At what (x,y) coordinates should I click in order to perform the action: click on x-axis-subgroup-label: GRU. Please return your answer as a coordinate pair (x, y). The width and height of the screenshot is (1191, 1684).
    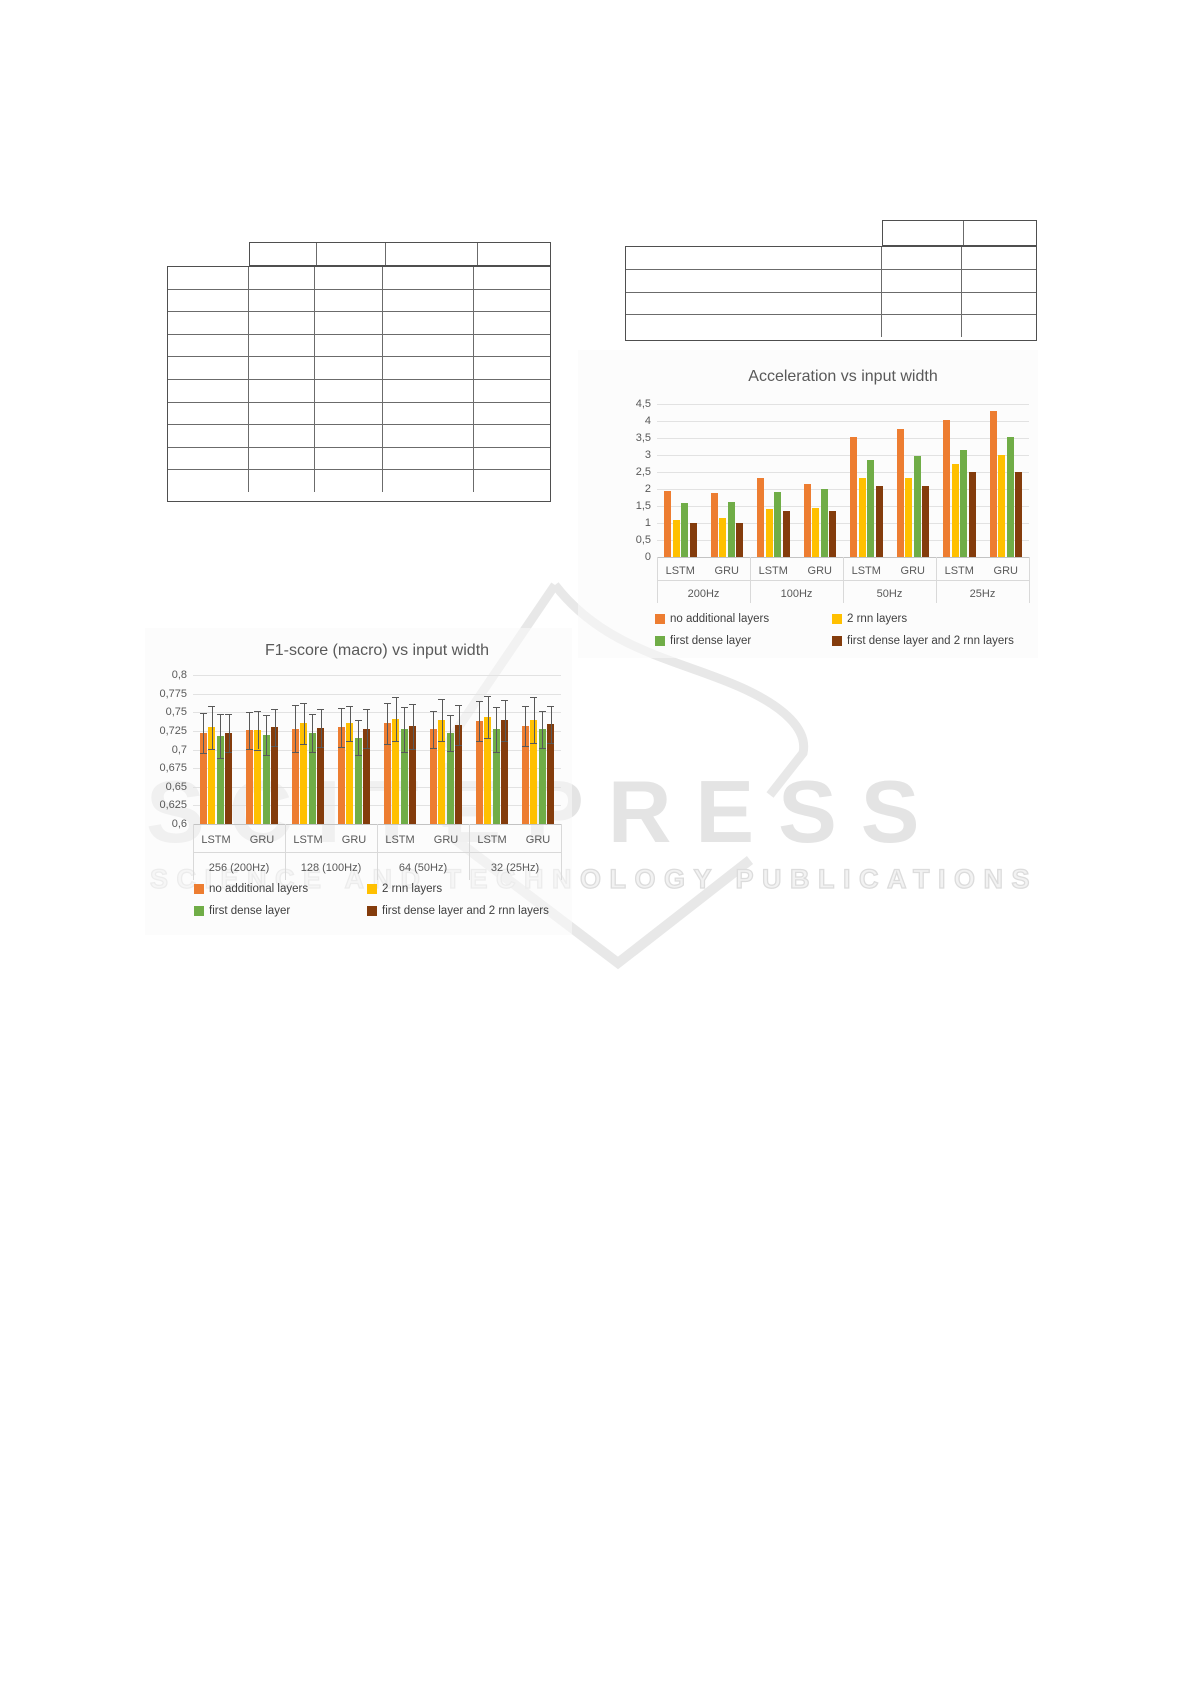
    Looking at the image, I should click on (446, 840).